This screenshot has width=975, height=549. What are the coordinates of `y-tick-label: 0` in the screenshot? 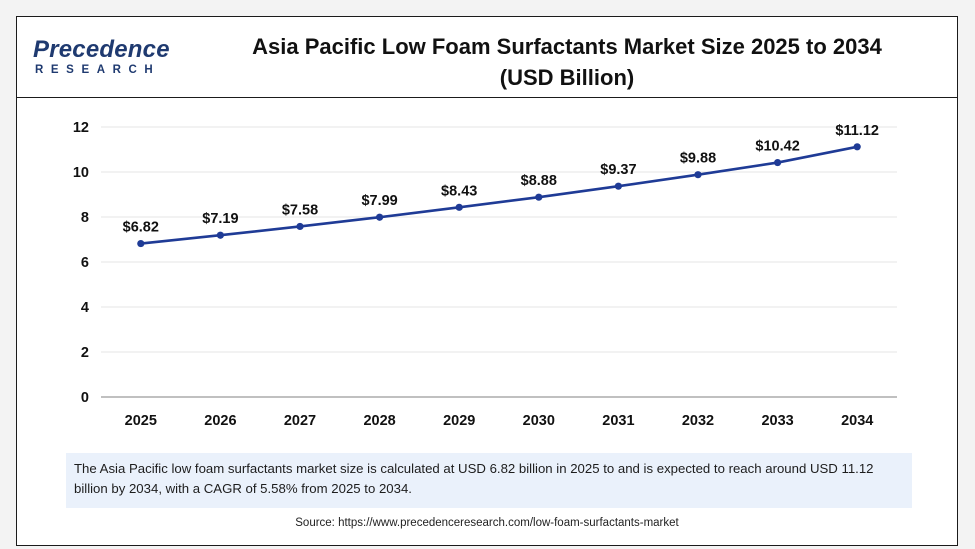 It's located at (85, 398).